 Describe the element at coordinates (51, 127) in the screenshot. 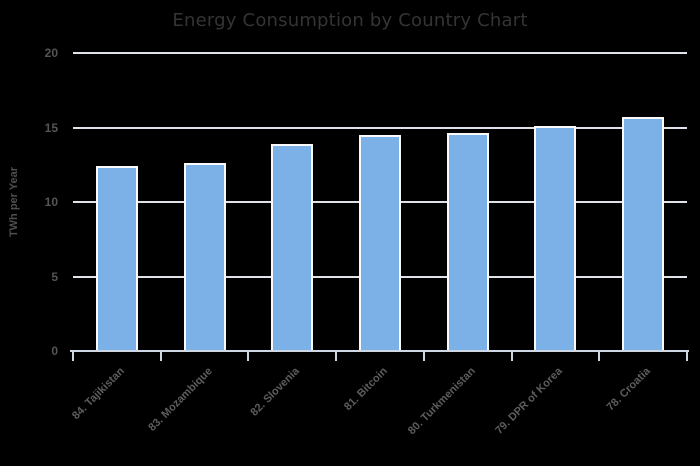

I see `y-tick-label-15: 15` at that location.